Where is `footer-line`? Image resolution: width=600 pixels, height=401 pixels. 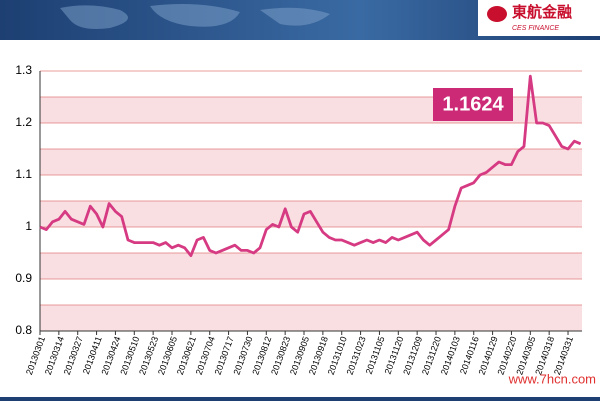 footer-line is located at coordinates (300, 399).